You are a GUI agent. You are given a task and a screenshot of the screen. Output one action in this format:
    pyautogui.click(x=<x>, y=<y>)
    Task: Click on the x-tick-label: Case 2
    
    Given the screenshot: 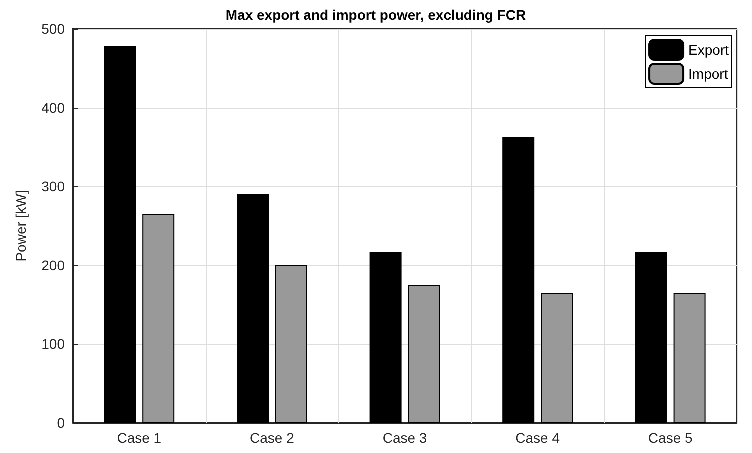 What is the action you would take?
    pyautogui.click(x=272, y=438)
    